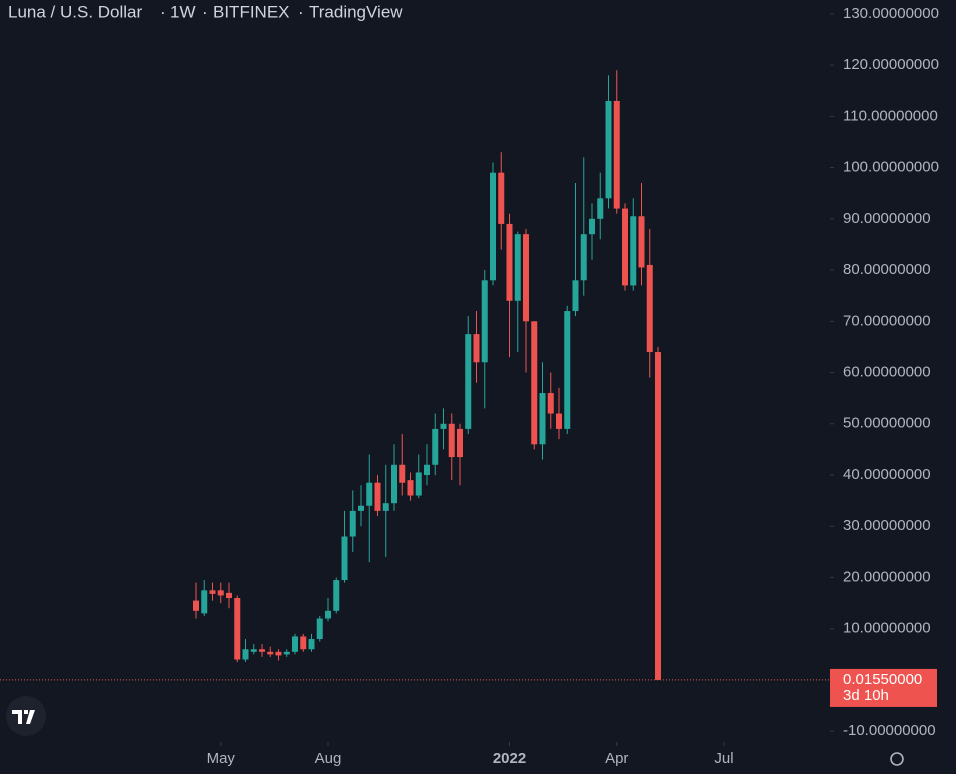  What do you see at coordinates (882, 679) in the screenshot?
I see `last-price-label: 0.01550000` at bounding box center [882, 679].